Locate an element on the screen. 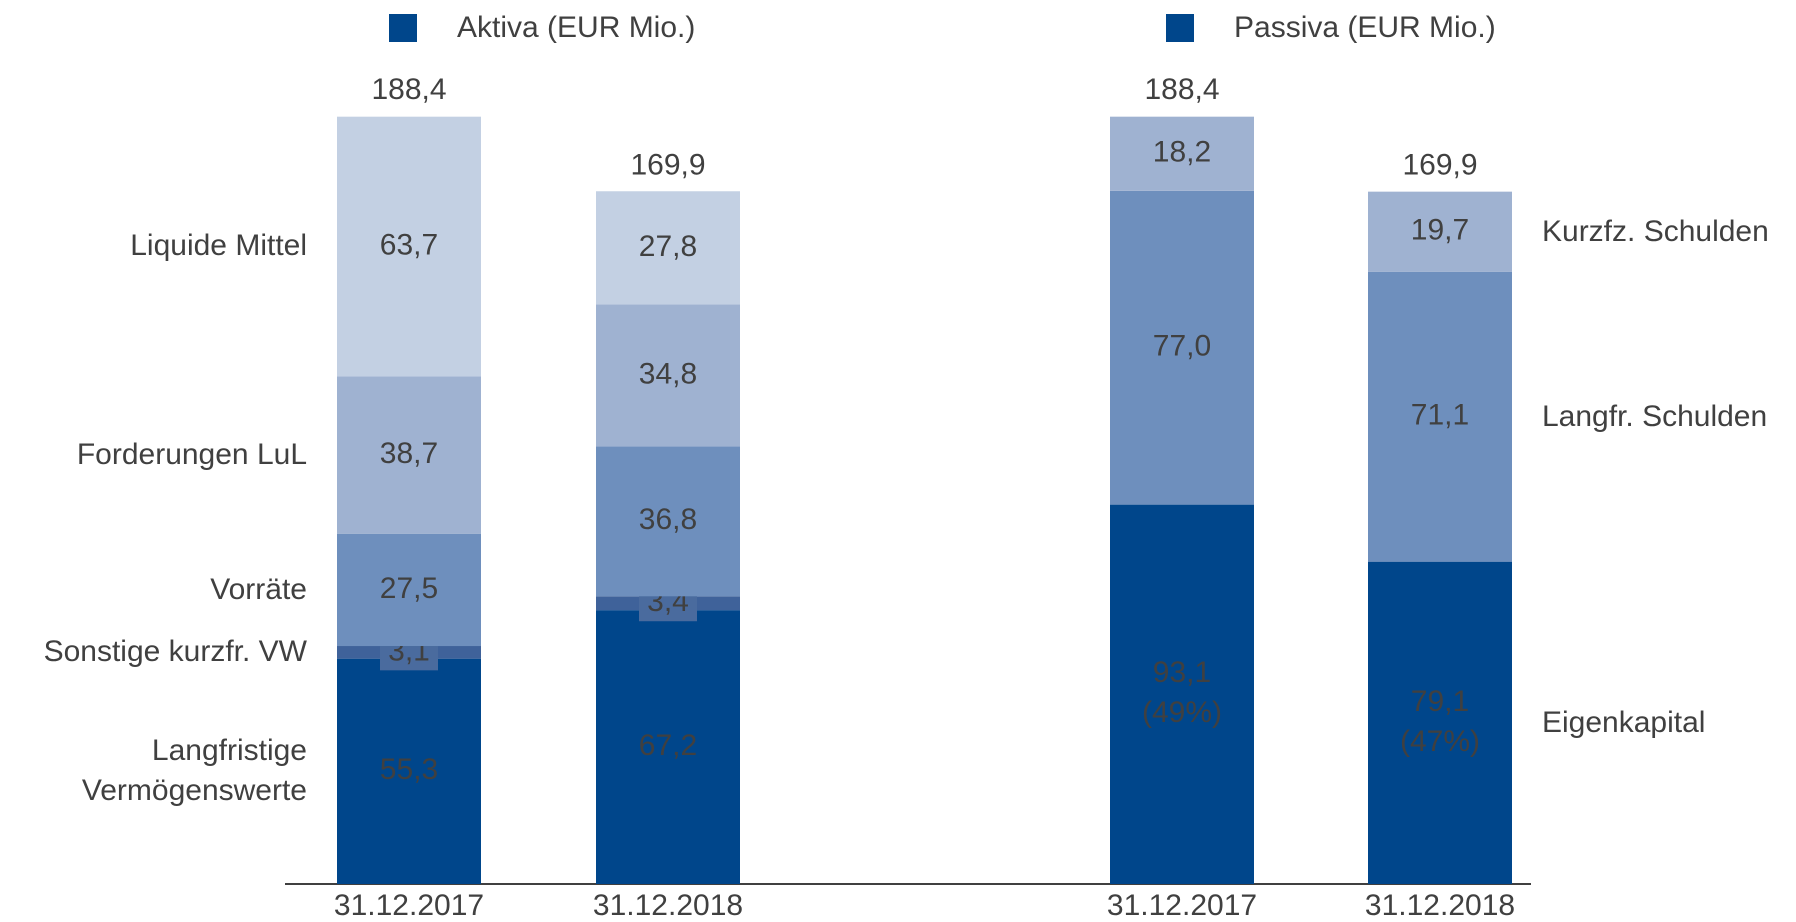  value-label: 38,7 is located at coordinates (409, 453).